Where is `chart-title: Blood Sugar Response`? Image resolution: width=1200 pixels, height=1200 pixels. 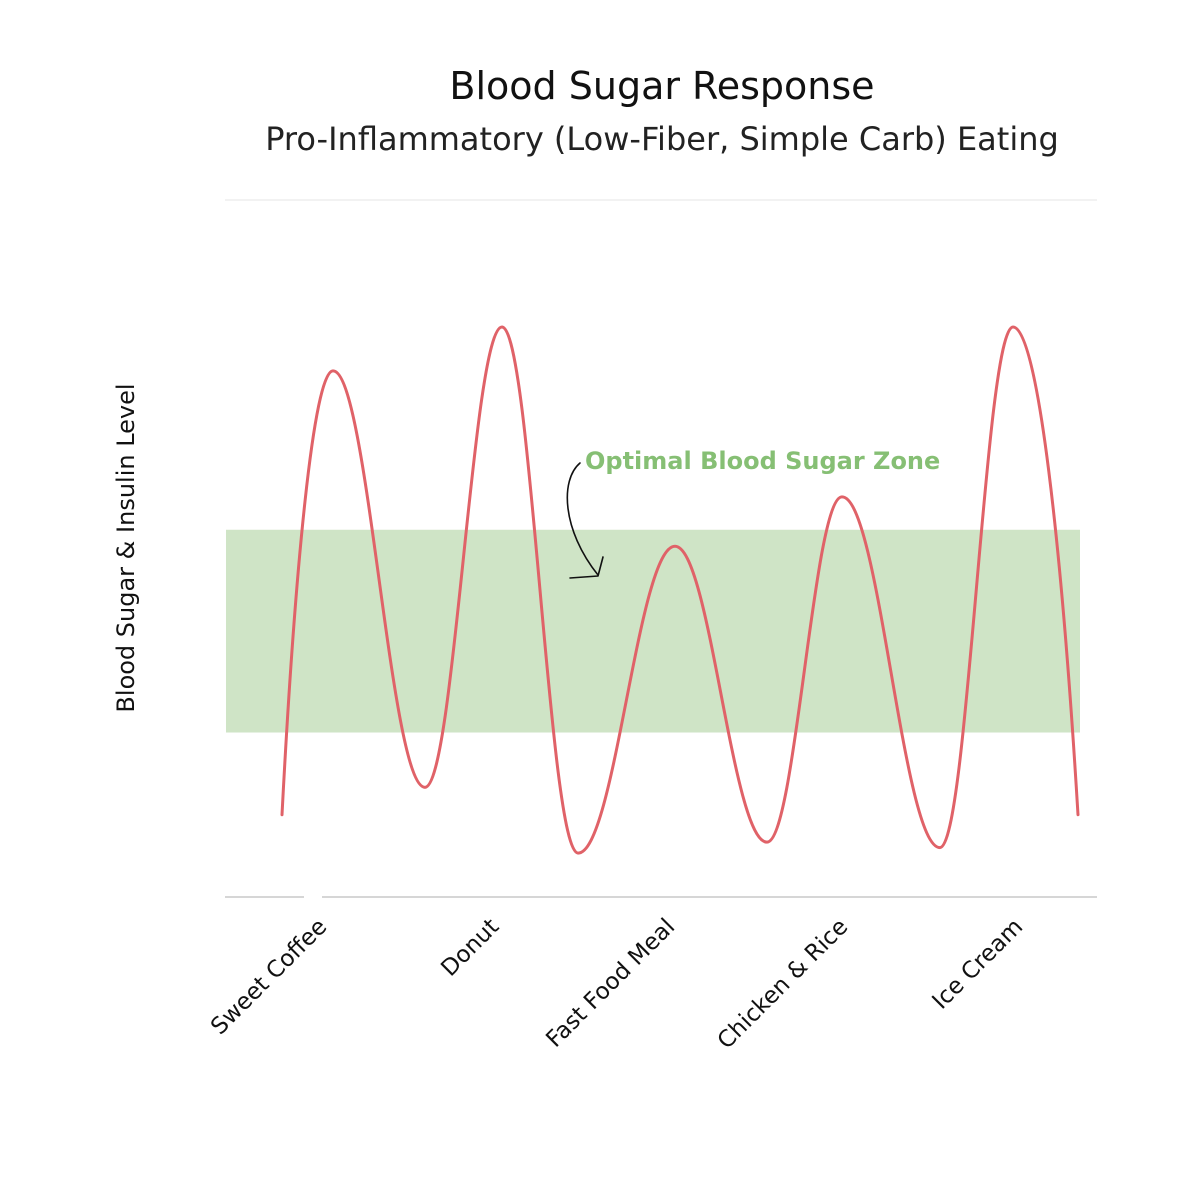 chart-title: Blood Sugar Response is located at coordinates (662, 86).